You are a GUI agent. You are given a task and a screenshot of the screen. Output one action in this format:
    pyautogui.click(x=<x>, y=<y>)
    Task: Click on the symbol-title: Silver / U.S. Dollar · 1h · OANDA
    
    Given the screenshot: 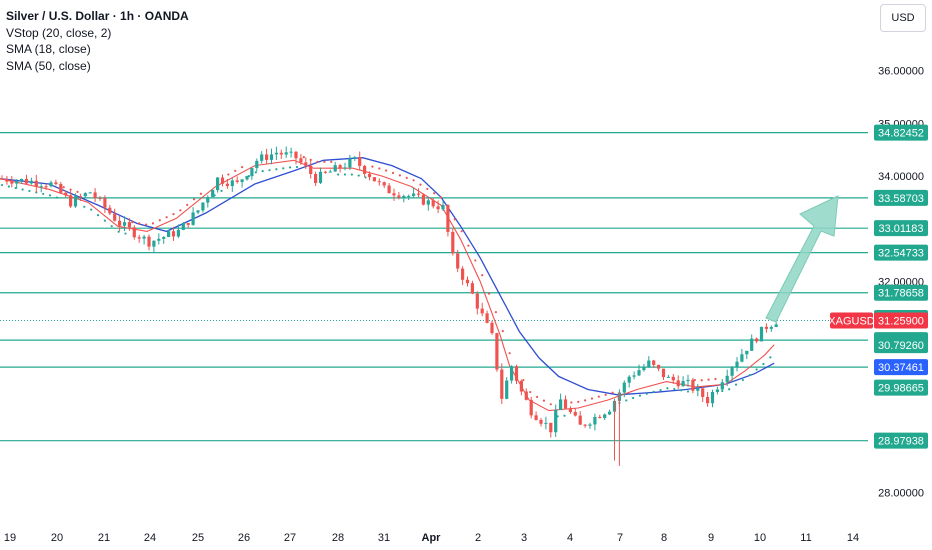 What is the action you would take?
    pyautogui.click(x=97, y=16)
    